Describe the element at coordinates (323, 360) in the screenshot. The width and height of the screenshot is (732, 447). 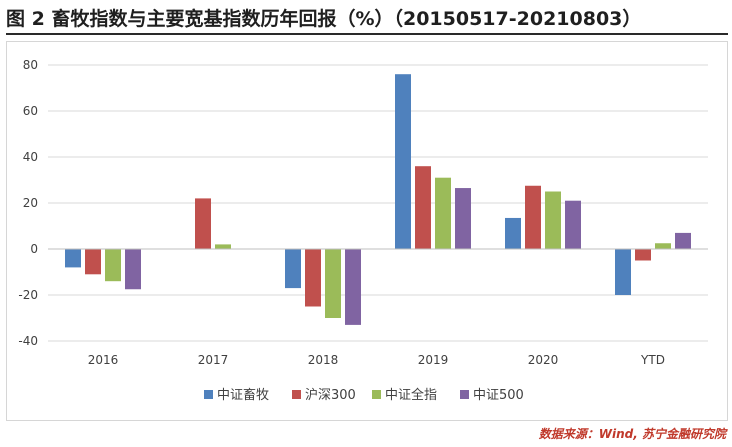
I see `x-tick-label: 2018` at that location.